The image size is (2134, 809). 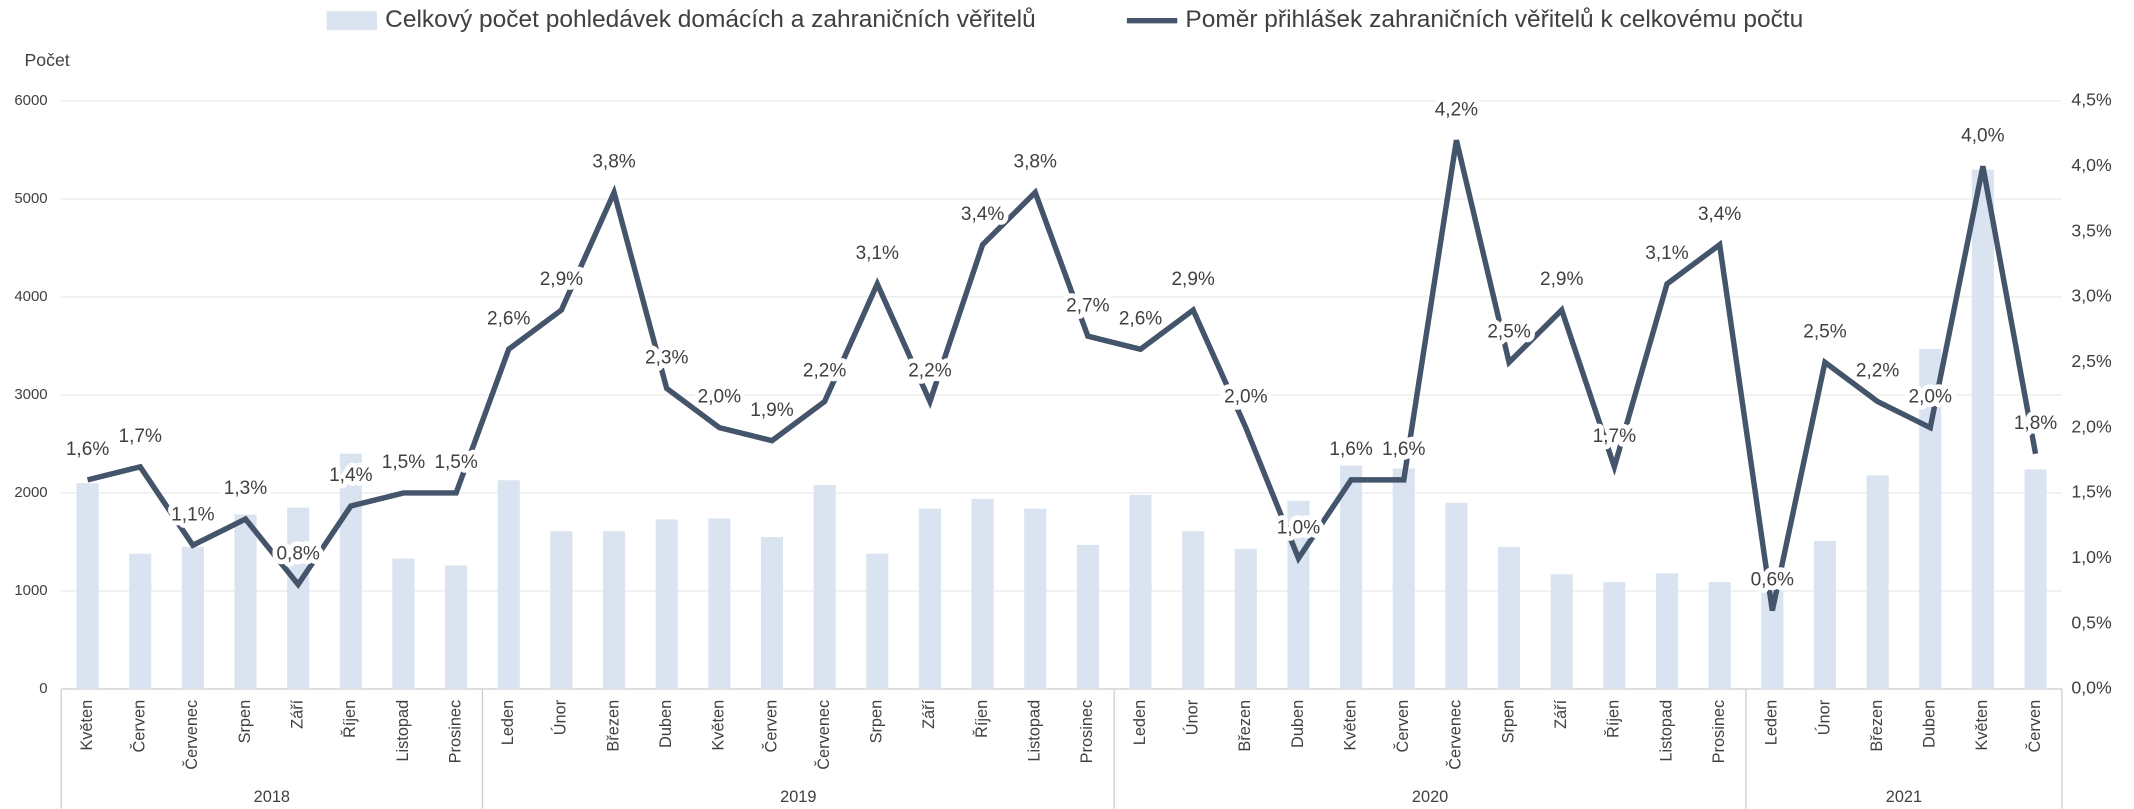 I want to click on y2-tick-label: 3,5%, so click(x=2091, y=230).